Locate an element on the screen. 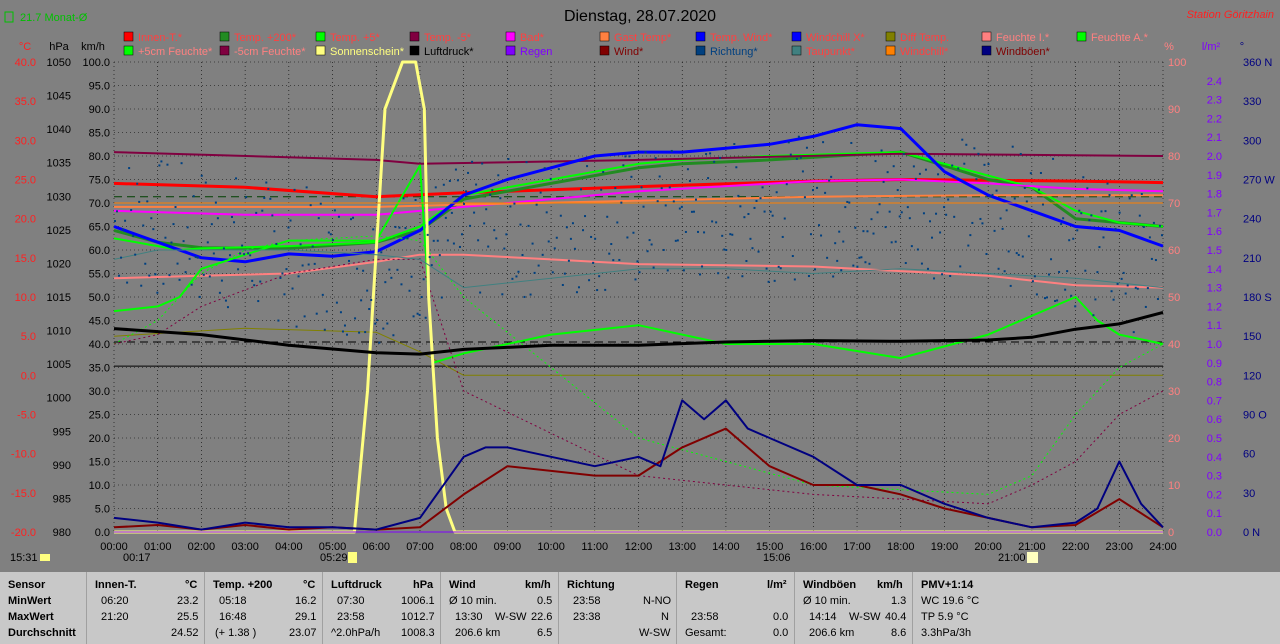 Image resolution: width=1280 pixels, height=644 pixels. y-tick-rain: 1.2 is located at coordinates (1214, 307).